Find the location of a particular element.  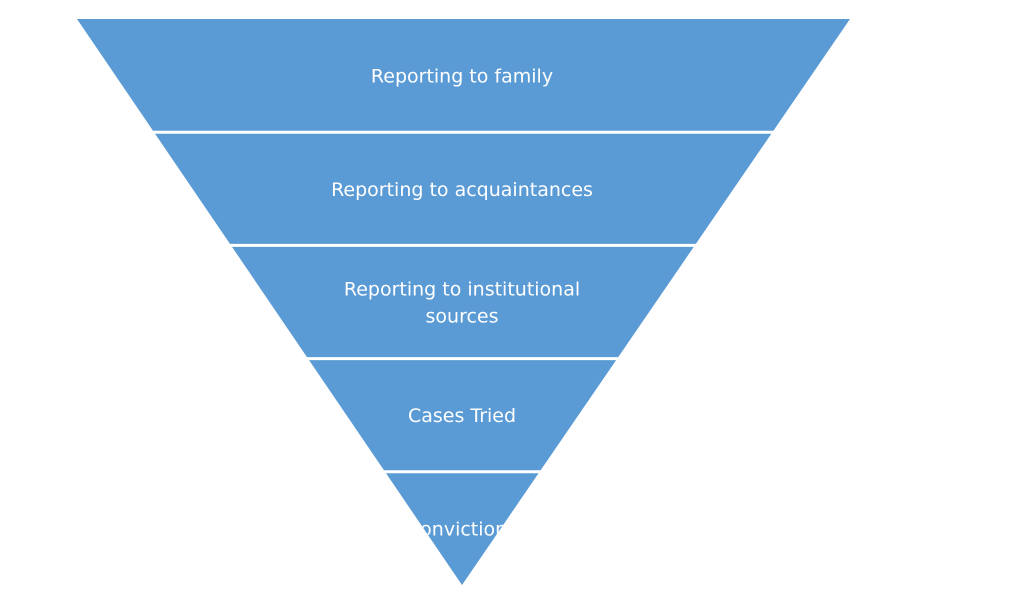

funnel-label-line: Cases Tried is located at coordinates (462, 416).